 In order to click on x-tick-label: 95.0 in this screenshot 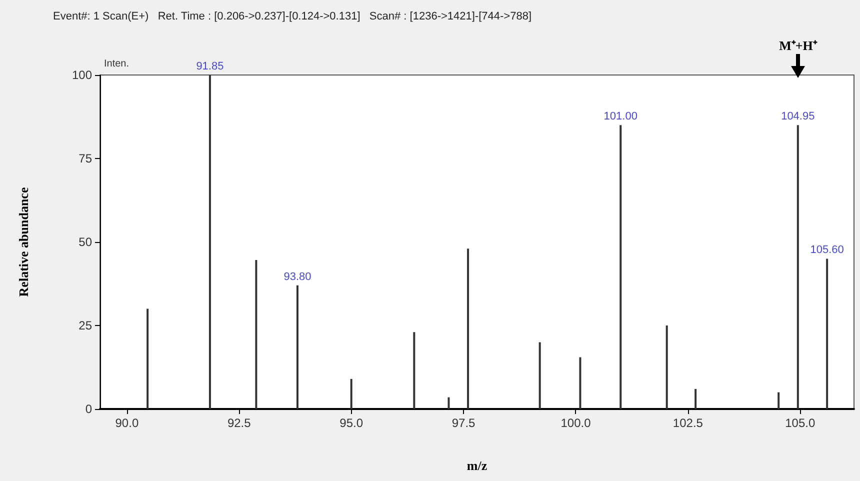, I will do `click(352, 423)`.